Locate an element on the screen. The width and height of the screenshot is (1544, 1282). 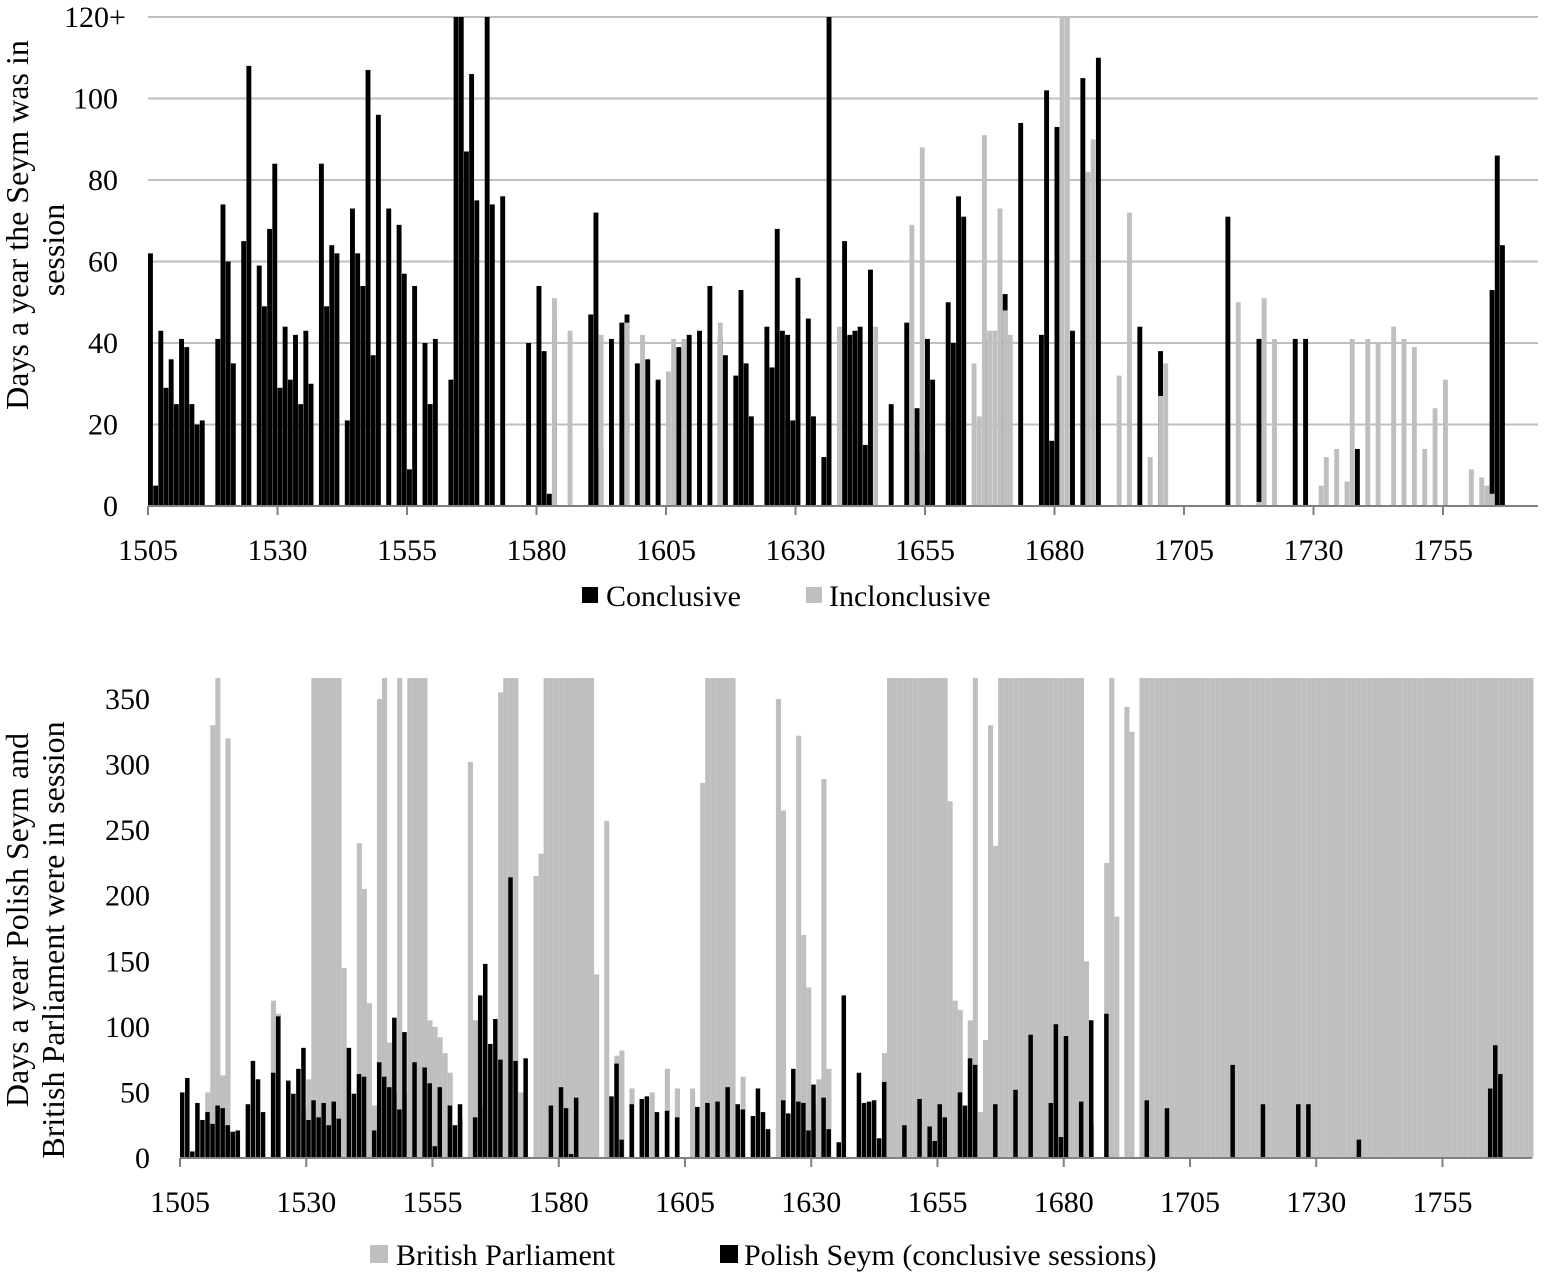
bar-polish-seym-conclusive-sessions--1607 is located at coordinates (697, 1132).